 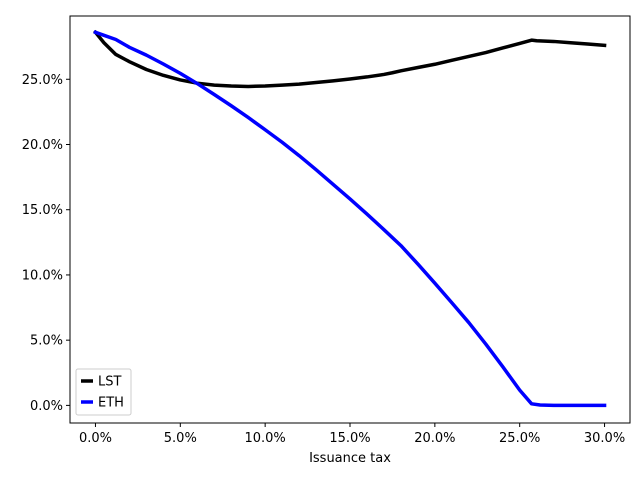 I want to click on x-tick-label: 20.0%, so click(x=434, y=438).